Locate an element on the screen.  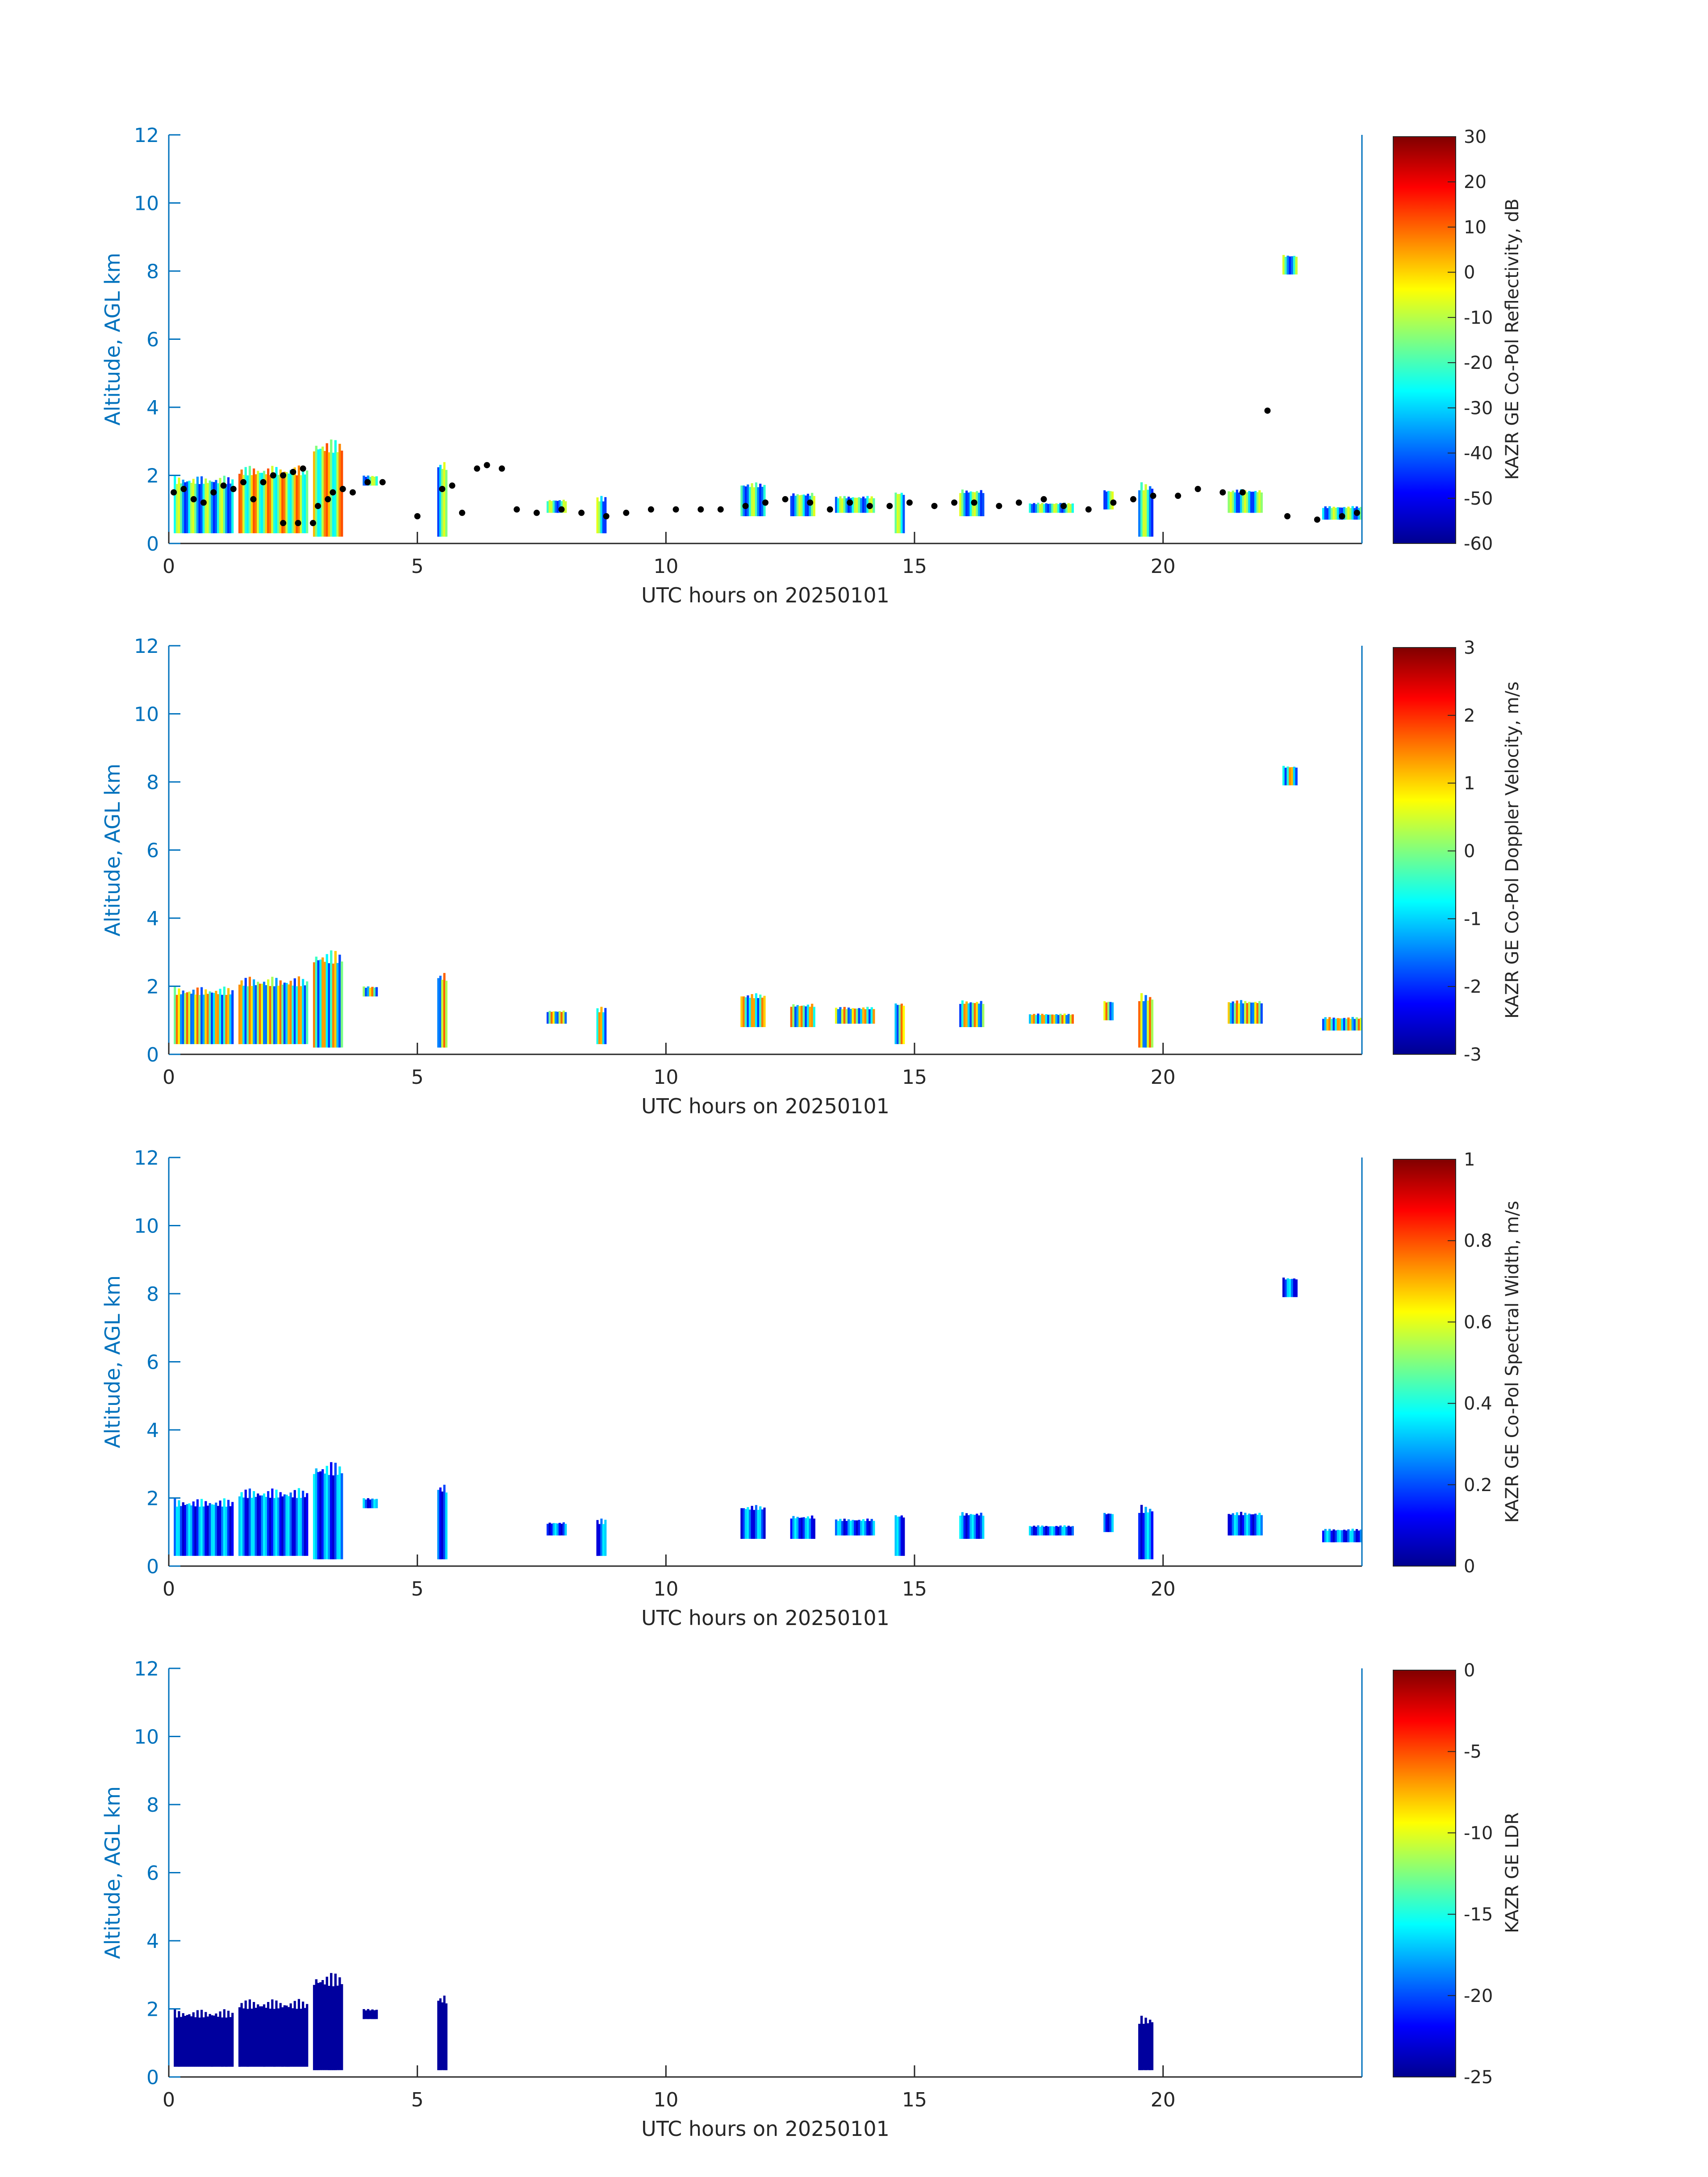
colorbar-tick-label: -1 is located at coordinates (1473, 919).